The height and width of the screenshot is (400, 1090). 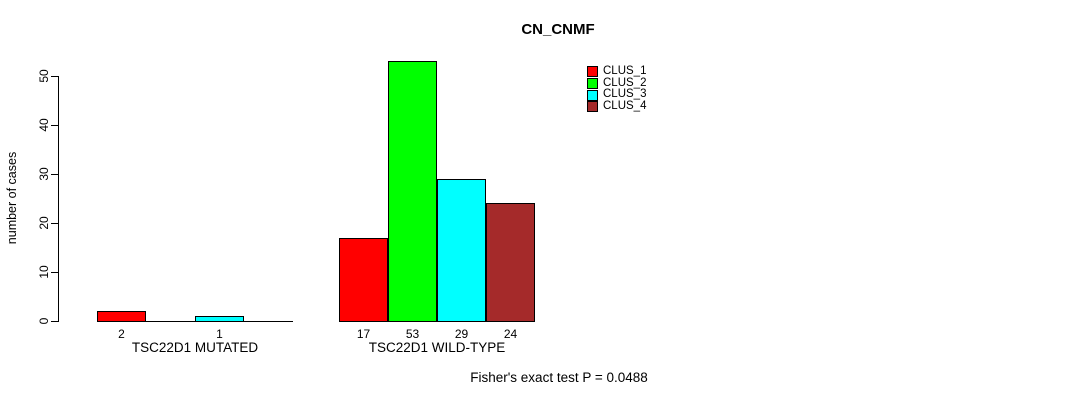 I want to click on legend-item: CLUS_1, so click(x=617, y=71).